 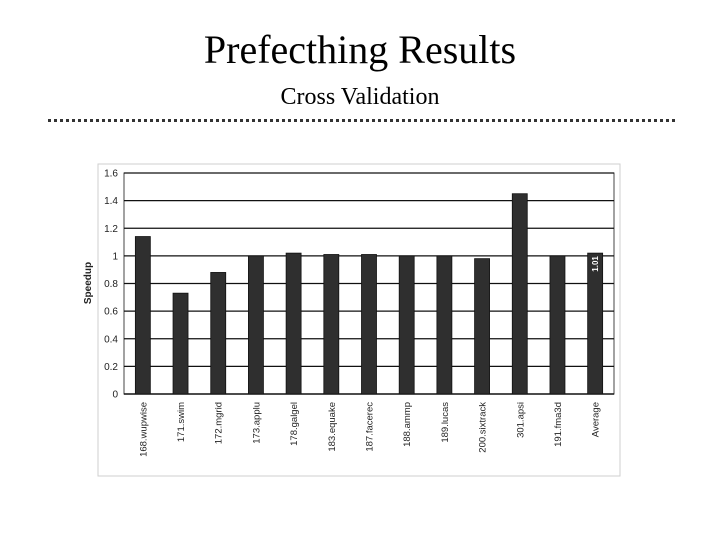 I want to click on slide-title: Prefecthing Results, so click(x=360, y=49).